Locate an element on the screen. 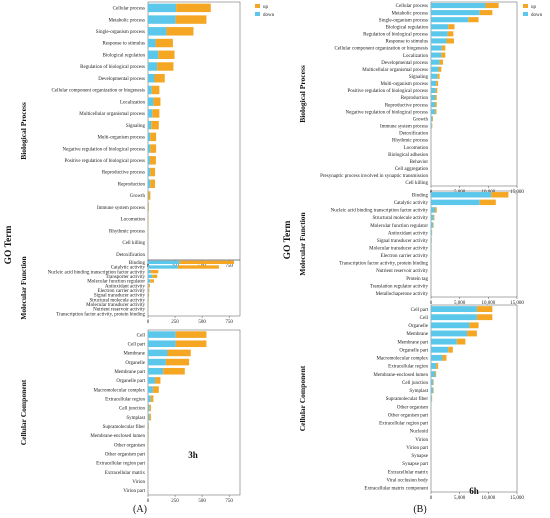 This screenshot has width=550, height=518. category-label: Organelle is located at coordinates (418, 326).